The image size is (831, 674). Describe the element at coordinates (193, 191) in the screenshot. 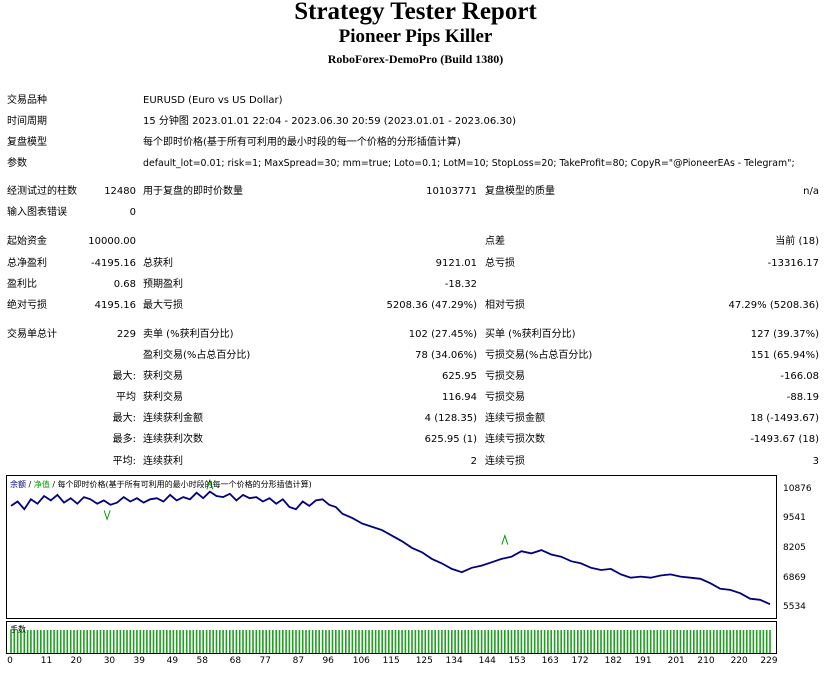

I see `ticks-modelled-label: 用于复盘的即时价数量` at that location.